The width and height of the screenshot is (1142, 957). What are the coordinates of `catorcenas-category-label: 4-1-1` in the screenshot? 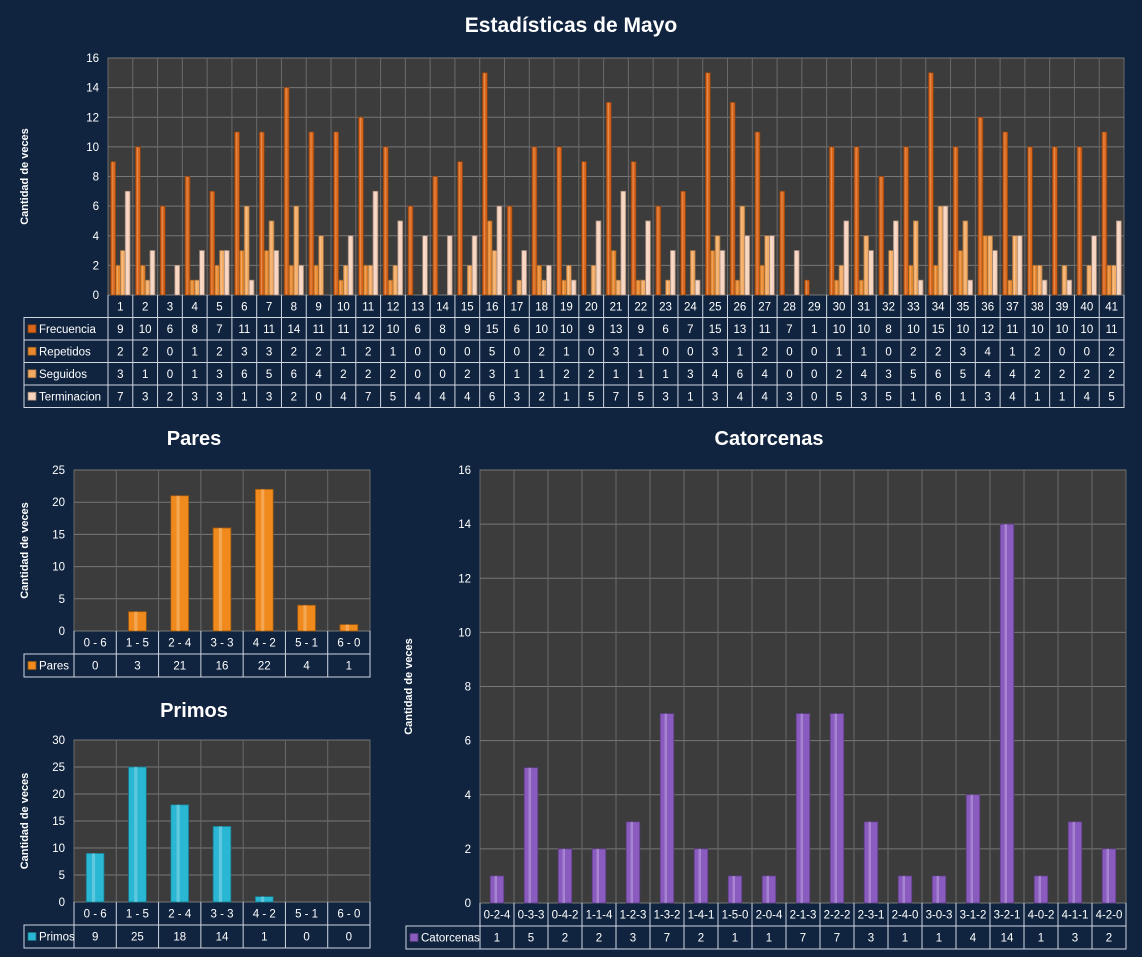 It's located at (1075, 916).